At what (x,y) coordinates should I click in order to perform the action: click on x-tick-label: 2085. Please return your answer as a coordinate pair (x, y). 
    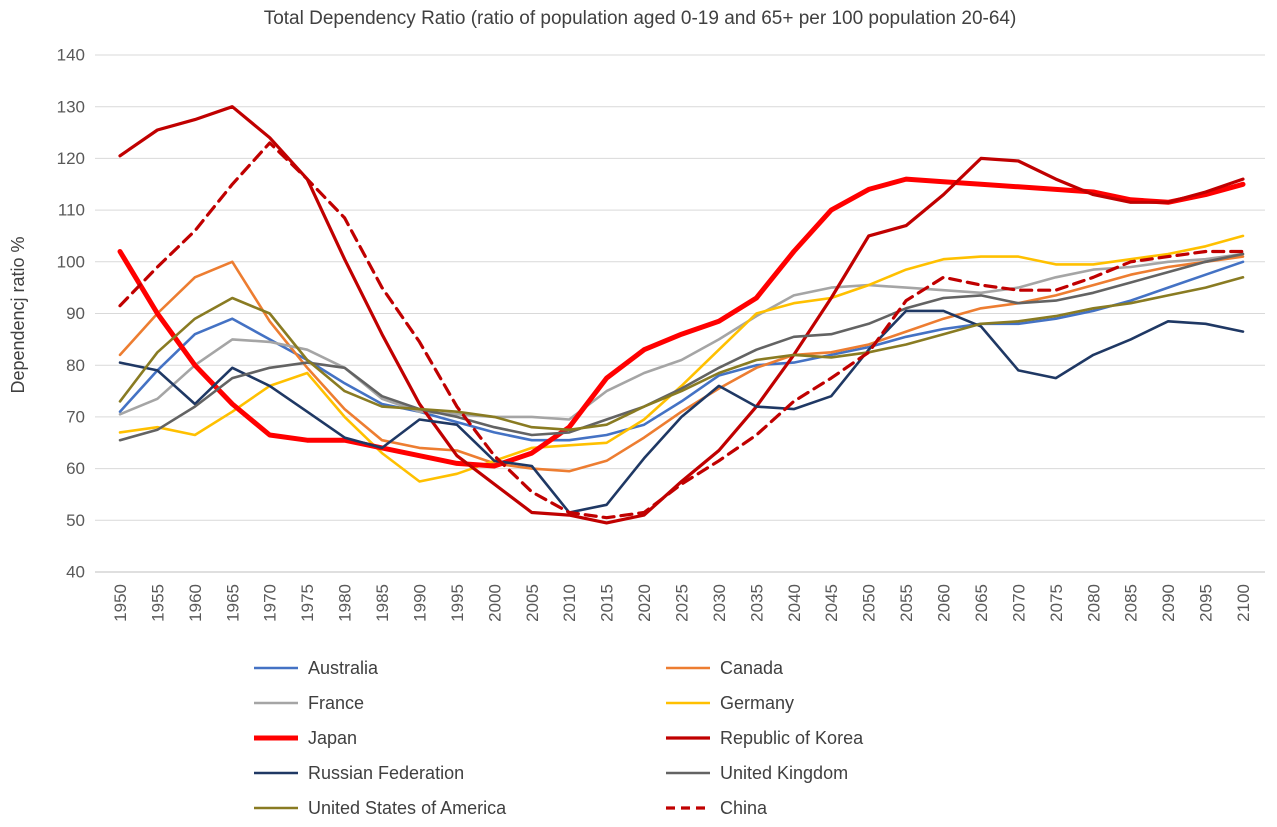
    Looking at the image, I should click on (1131, 603).